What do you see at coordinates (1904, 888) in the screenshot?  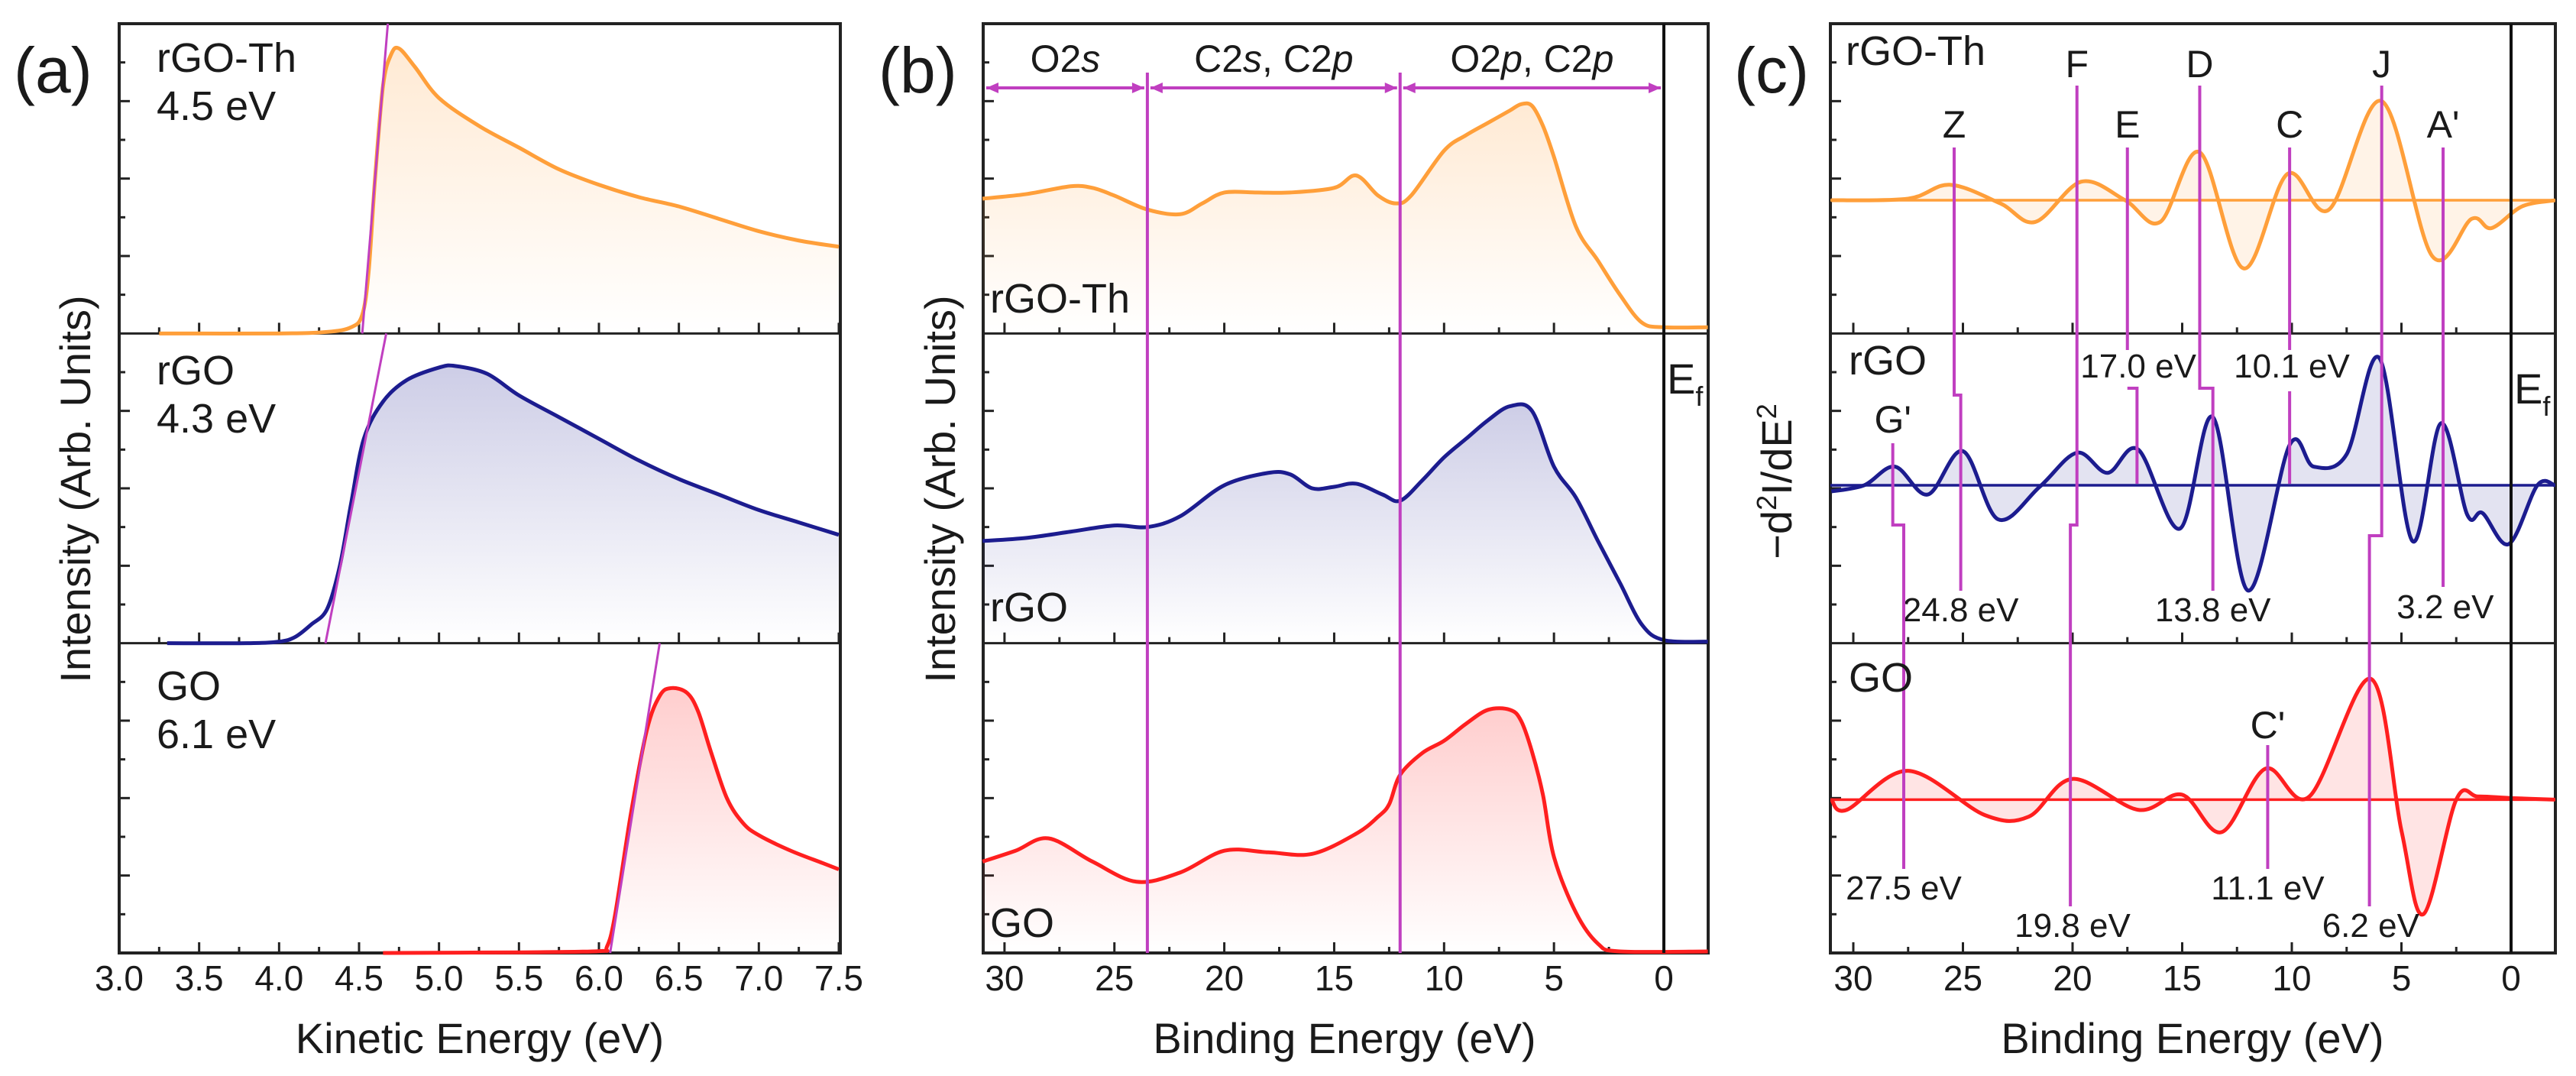 I see `peak-energy-label: 27.5 eV` at bounding box center [1904, 888].